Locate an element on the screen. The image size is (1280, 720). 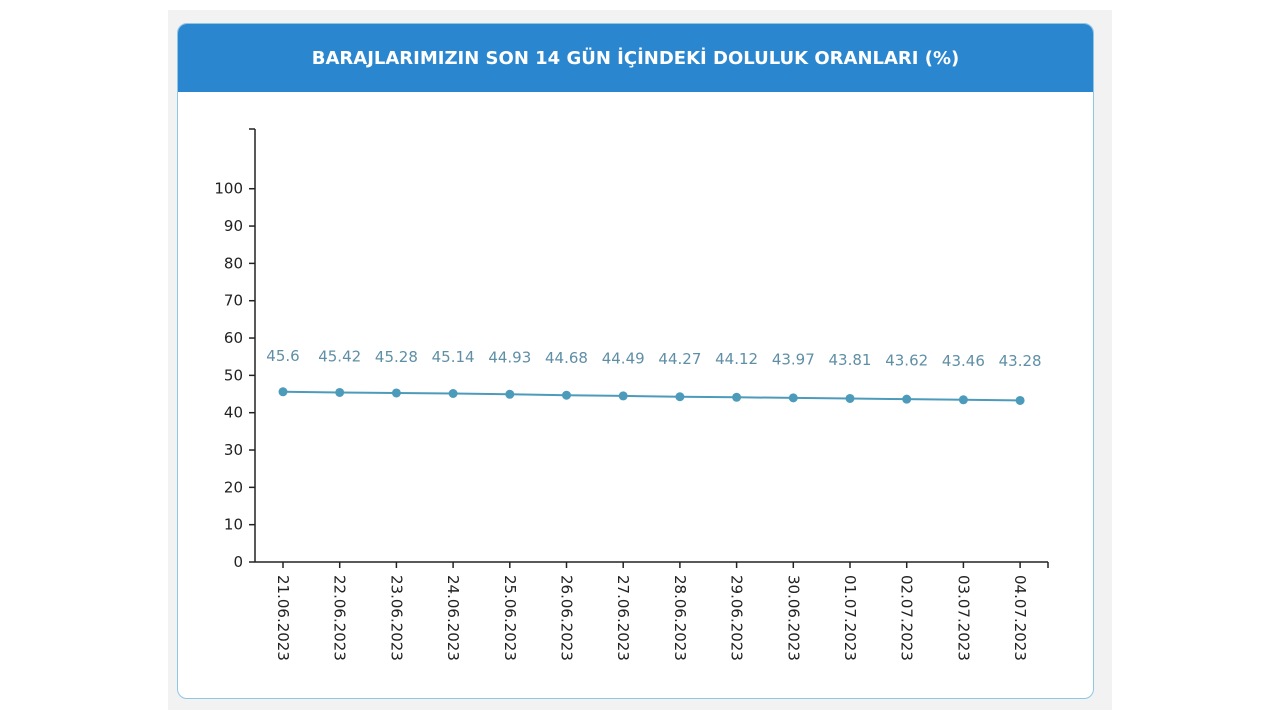
x-tick-label: 26.06.2023 is located at coordinates (567, 618).